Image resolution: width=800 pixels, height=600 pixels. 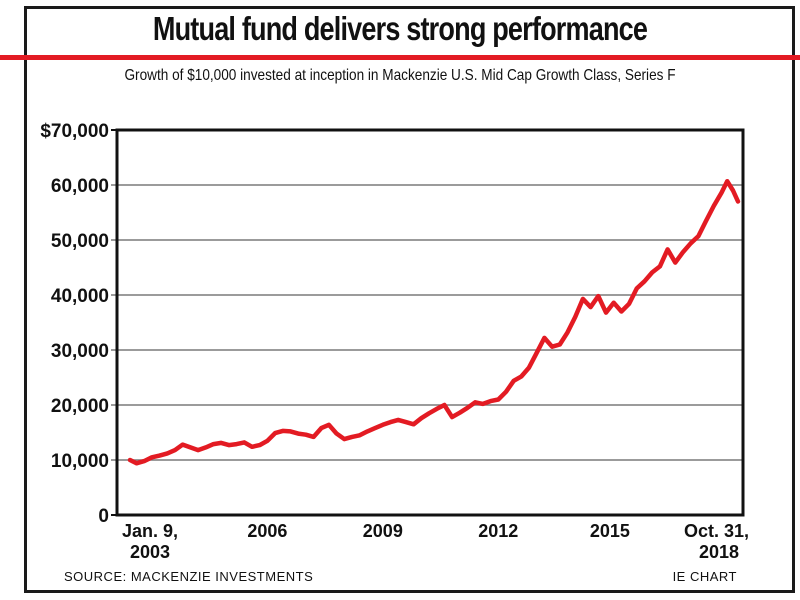 I want to click on y-tick-label: 30,000, so click(x=80, y=351).